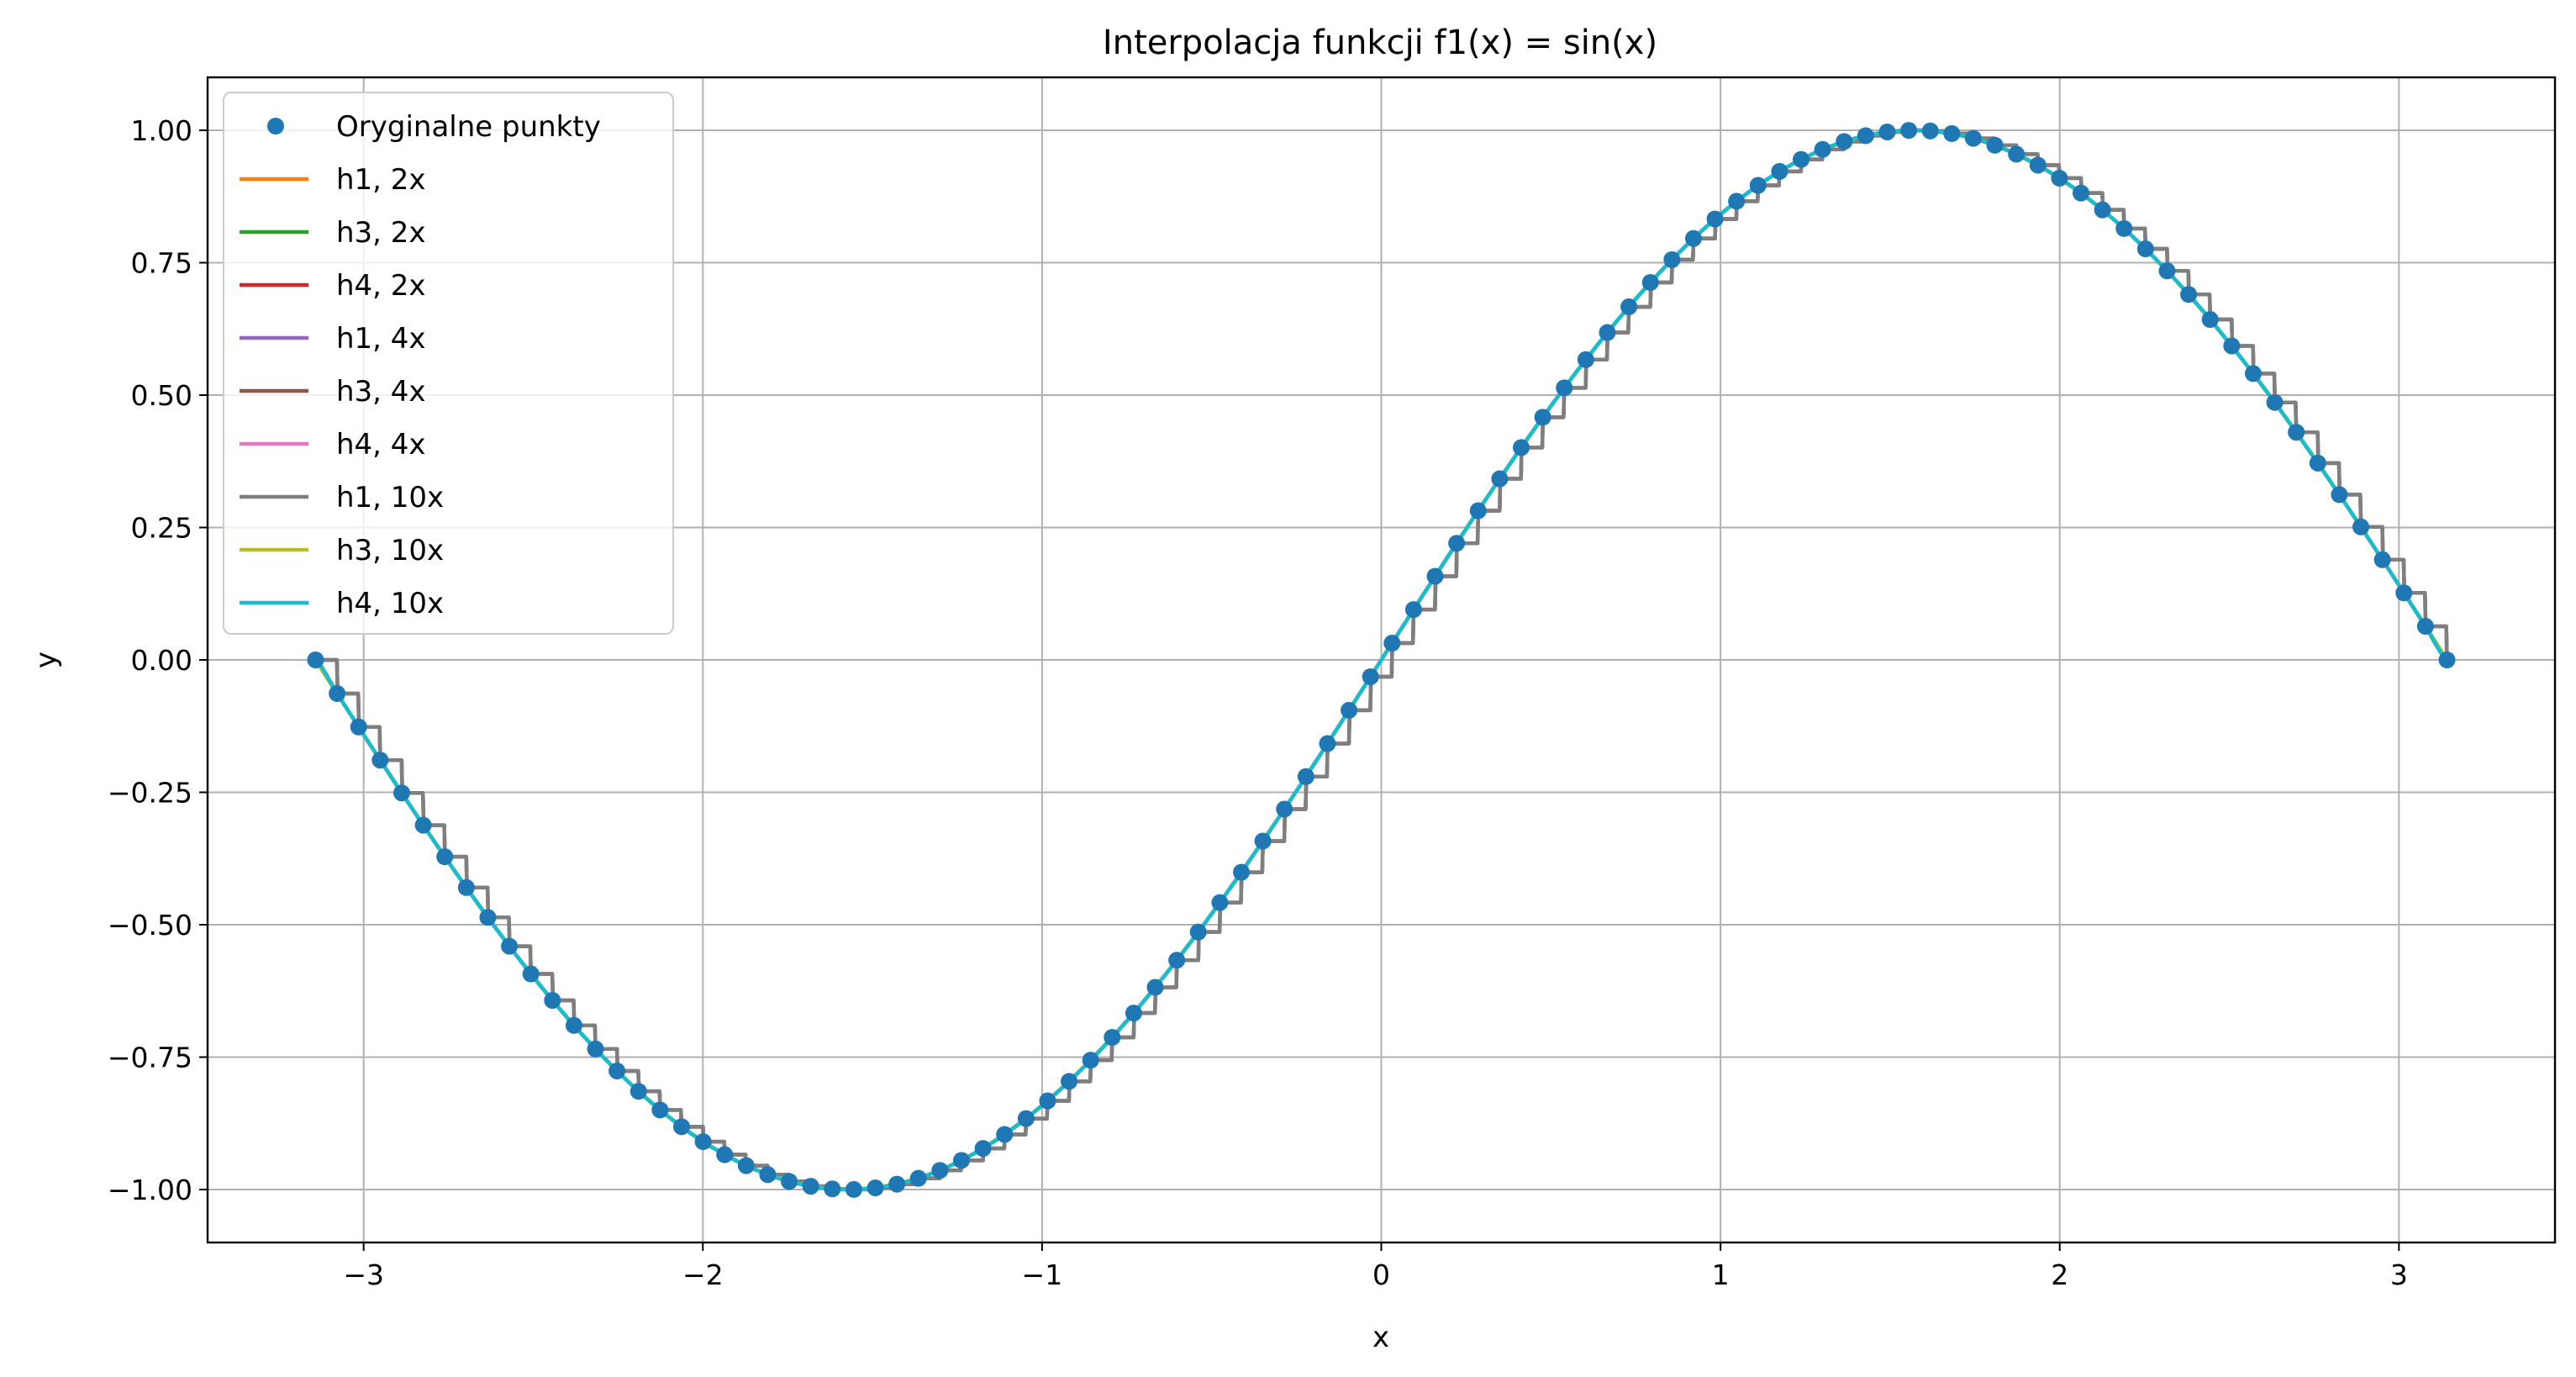  I want to click on legend-marker, so click(275, 126).